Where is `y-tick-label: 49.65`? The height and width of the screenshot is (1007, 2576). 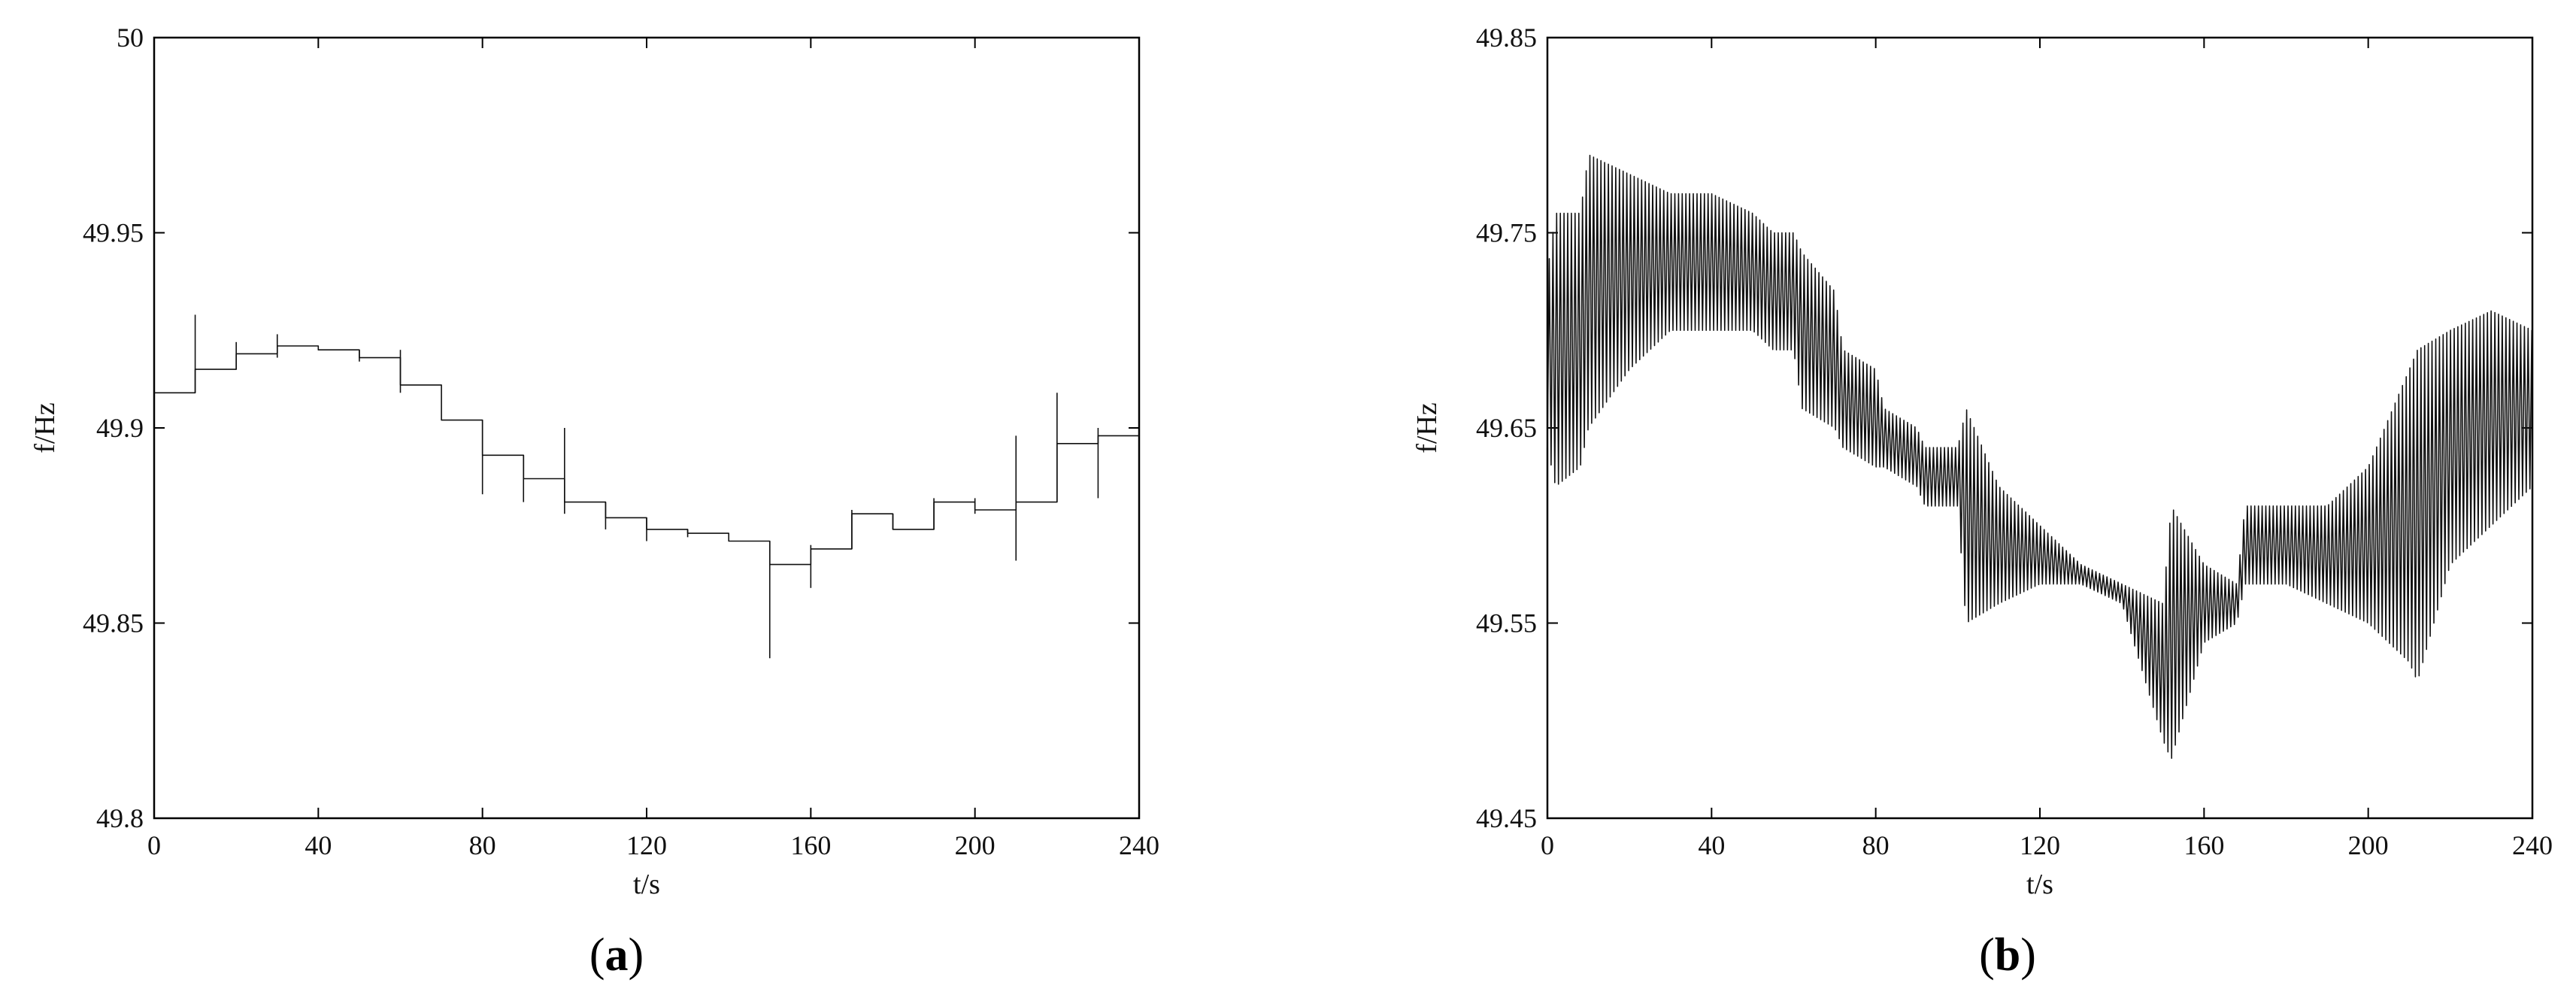
y-tick-label: 49.65 is located at coordinates (1506, 428).